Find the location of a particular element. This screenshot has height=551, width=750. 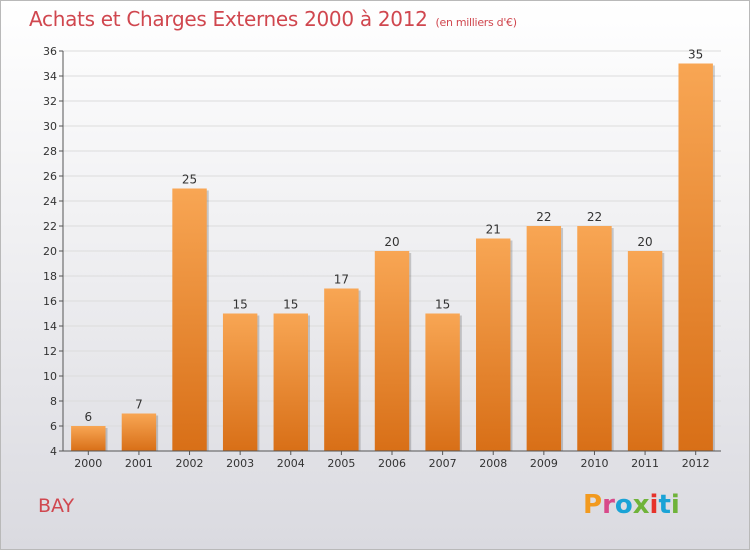

x-tick-label: 2007 is located at coordinates (443, 463).